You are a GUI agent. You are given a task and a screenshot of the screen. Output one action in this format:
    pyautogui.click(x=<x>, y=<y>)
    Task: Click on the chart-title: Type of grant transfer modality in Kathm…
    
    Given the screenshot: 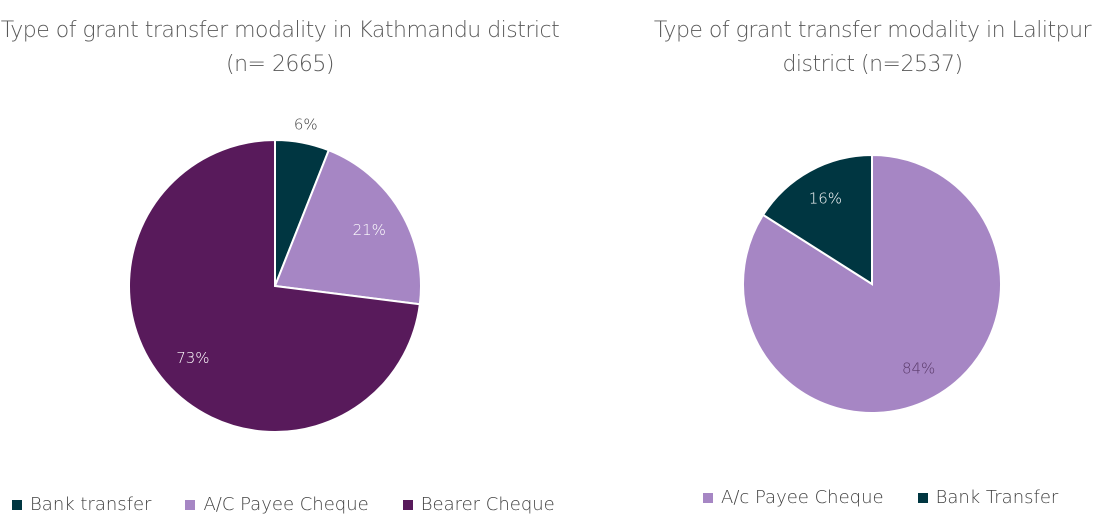 What is the action you would take?
    pyautogui.click(x=280, y=47)
    